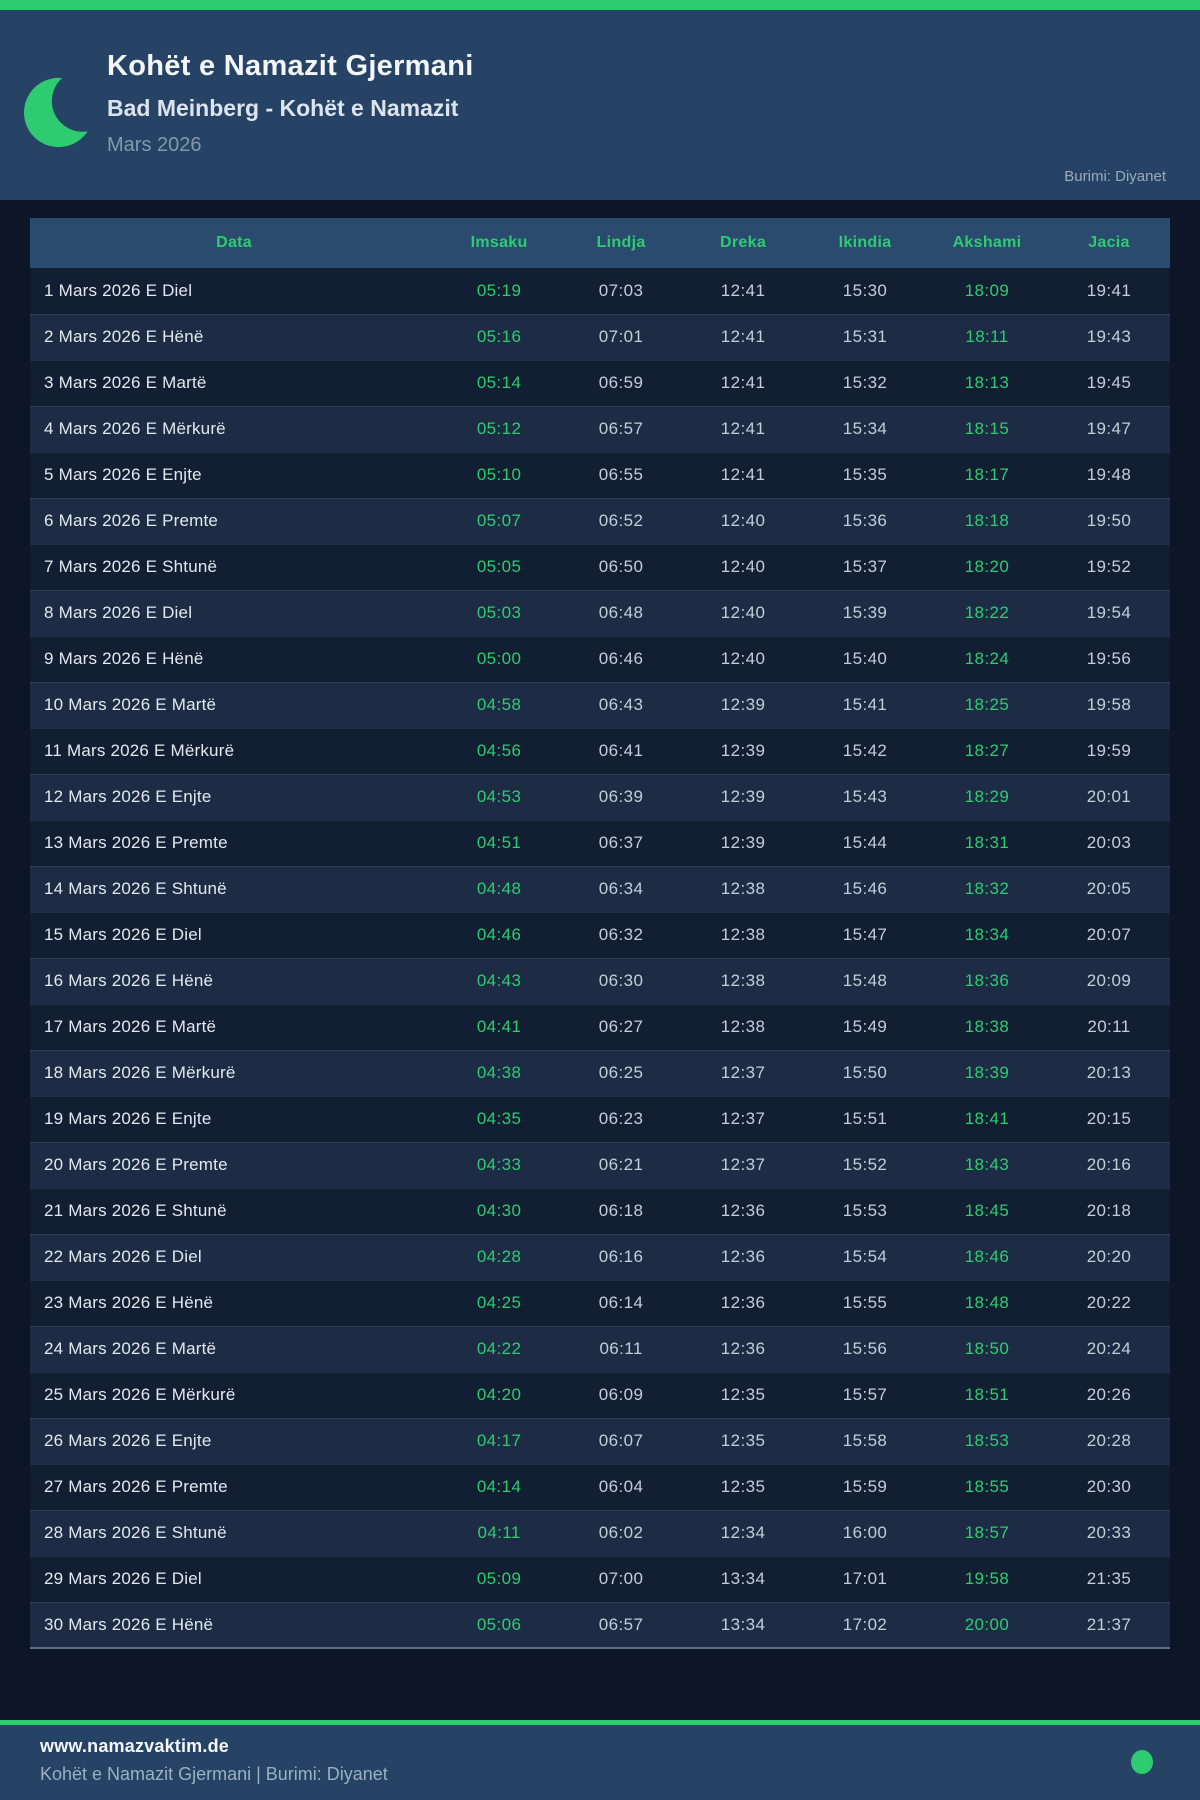 The image size is (1200, 1800). I want to click on ikindia-cell: 15:51, so click(865, 1118).